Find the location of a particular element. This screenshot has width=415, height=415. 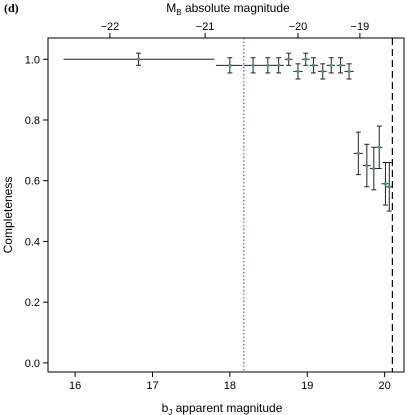

top-tick-label: −20 is located at coordinates (298, 27).